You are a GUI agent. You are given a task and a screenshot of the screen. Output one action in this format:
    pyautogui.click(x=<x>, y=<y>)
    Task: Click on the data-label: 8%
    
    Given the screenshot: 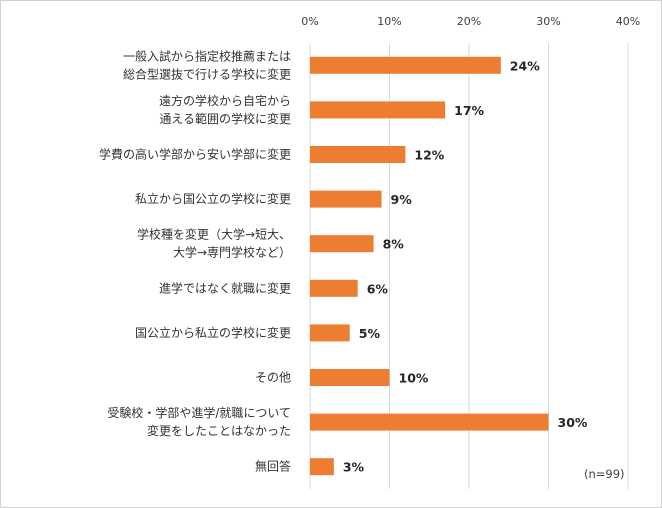 What is the action you would take?
    pyautogui.click(x=394, y=244)
    